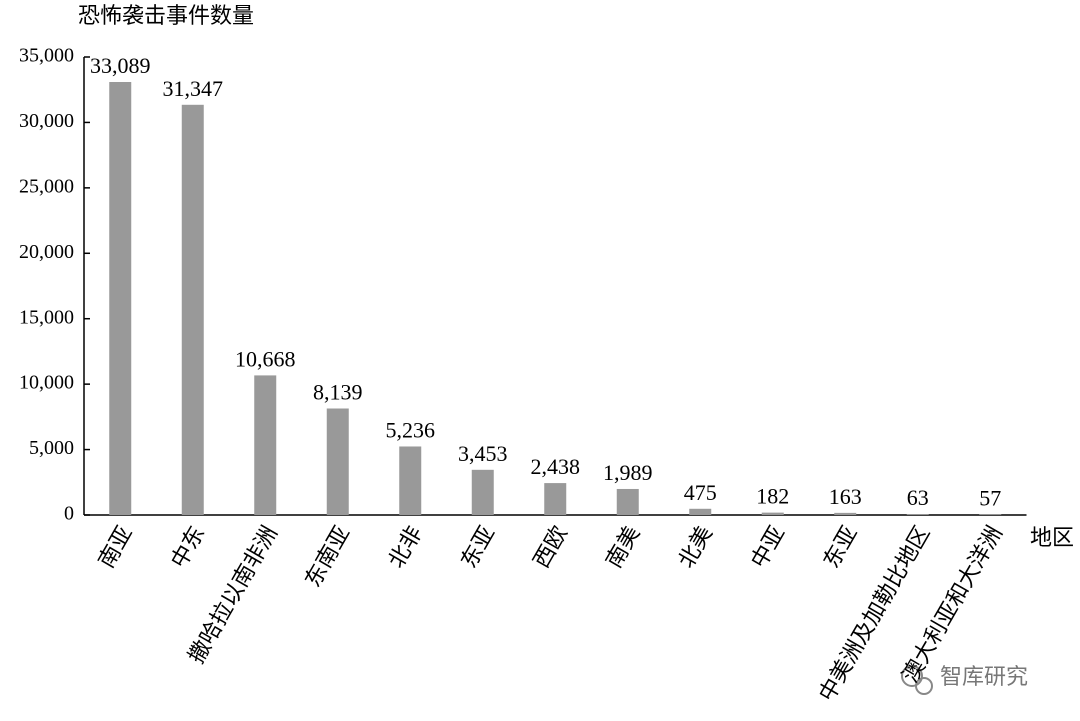  I want to click on y-tick-label: 5,000, so click(51, 448).